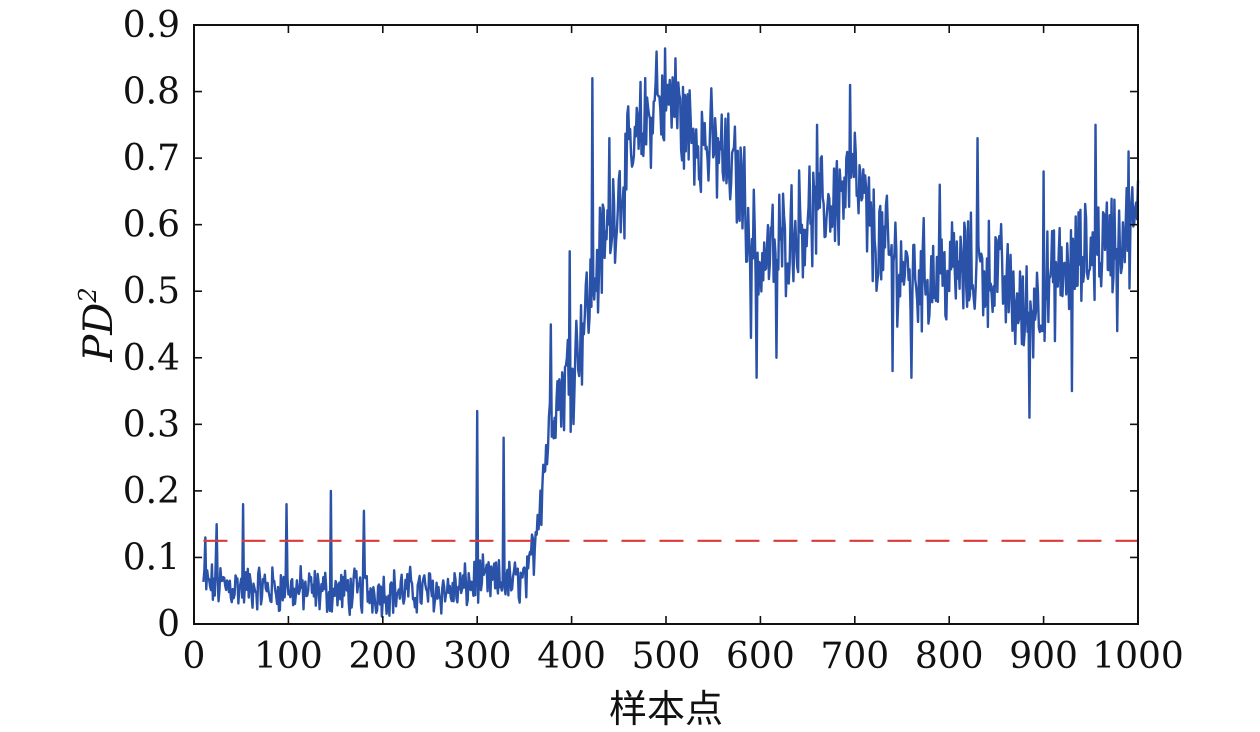  What do you see at coordinates (151, 158) in the screenshot?
I see `y-tick-label: 0.7` at bounding box center [151, 158].